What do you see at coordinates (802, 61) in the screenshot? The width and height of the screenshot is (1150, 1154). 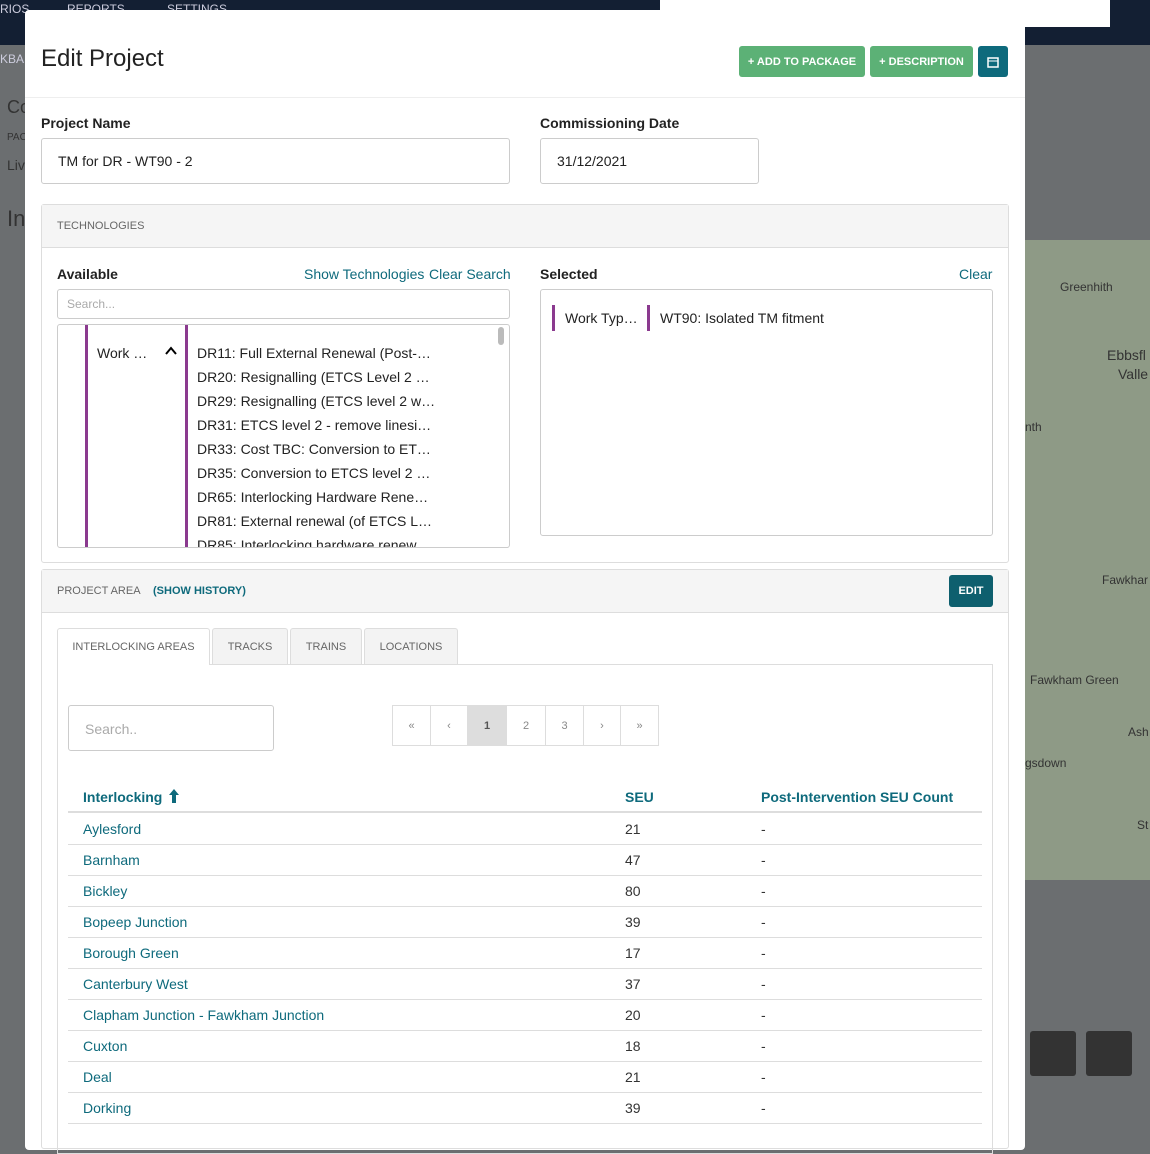 I see `add-to-package-button: + ADD TO PACKAGE` at bounding box center [802, 61].